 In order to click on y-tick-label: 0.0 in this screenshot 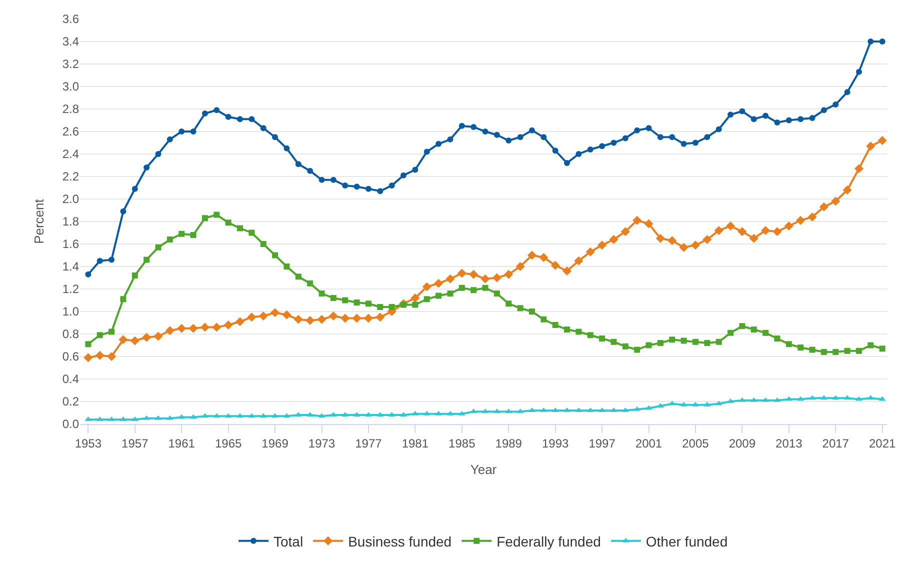, I will do `click(71, 424)`.